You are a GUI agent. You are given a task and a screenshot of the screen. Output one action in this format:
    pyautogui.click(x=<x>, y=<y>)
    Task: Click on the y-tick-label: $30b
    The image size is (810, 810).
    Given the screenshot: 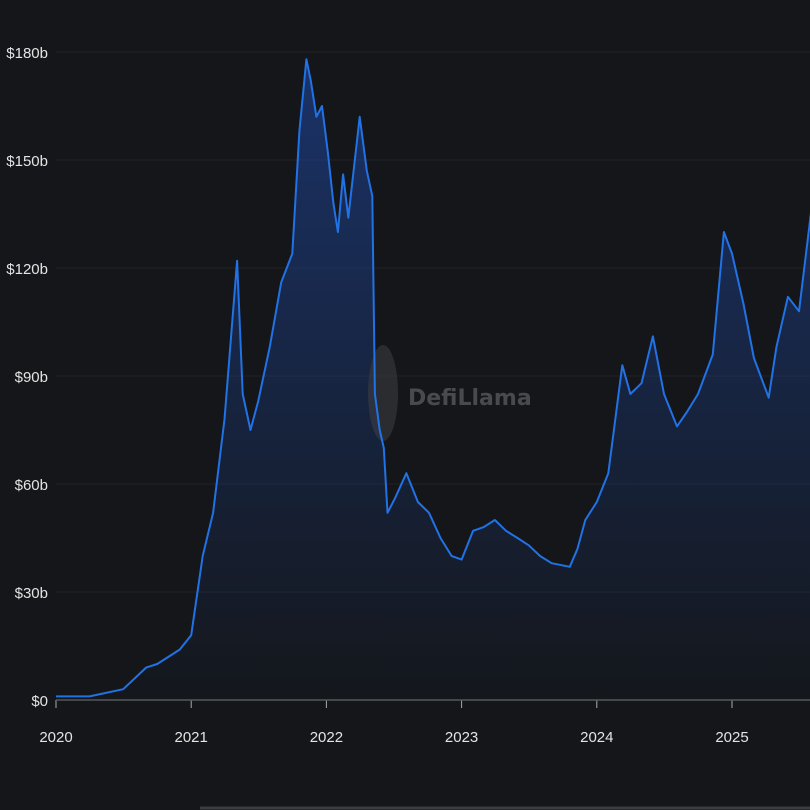 What is the action you would take?
    pyautogui.click(x=31, y=593)
    